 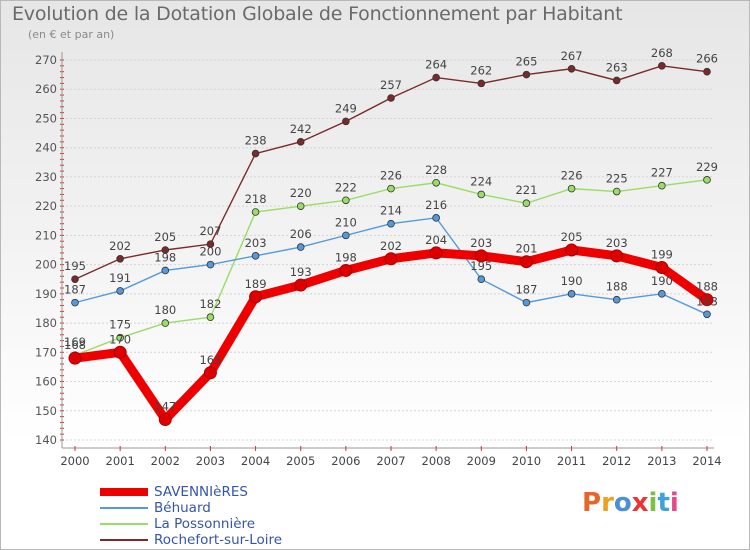 What do you see at coordinates (165, 407) in the screenshot?
I see `data-label: 147` at bounding box center [165, 407].